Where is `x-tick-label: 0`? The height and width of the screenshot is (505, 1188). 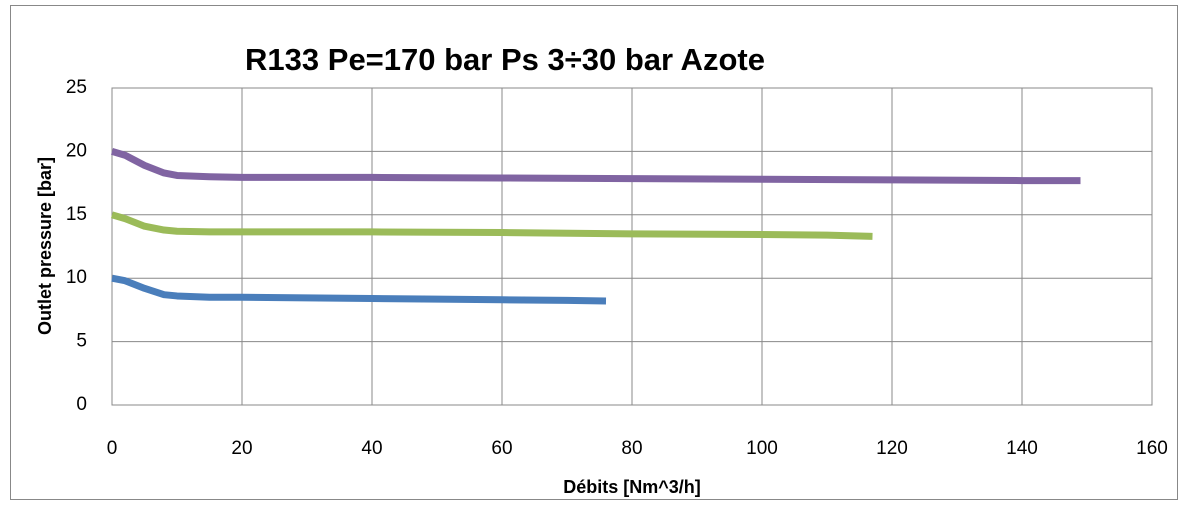 x-tick-label: 0 is located at coordinates (112, 448).